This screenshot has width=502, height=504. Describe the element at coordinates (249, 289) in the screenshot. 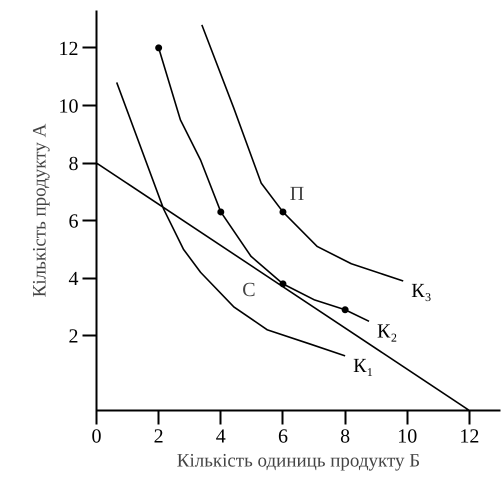

I see `annotation: С` at that location.